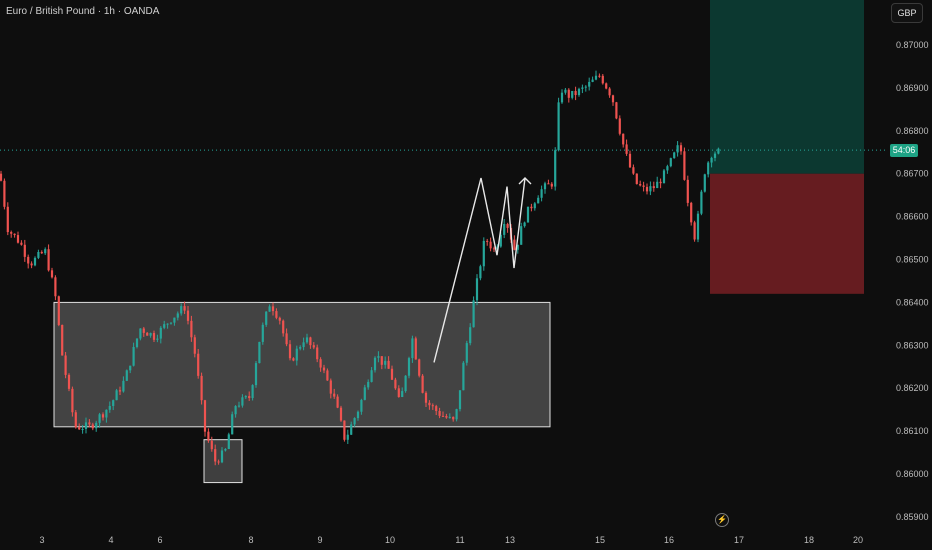 This screenshot has width=932, height=550. What do you see at coordinates (912, 260) in the screenshot?
I see `y-tick-label: 0.86500` at bounding box center [912, 260].